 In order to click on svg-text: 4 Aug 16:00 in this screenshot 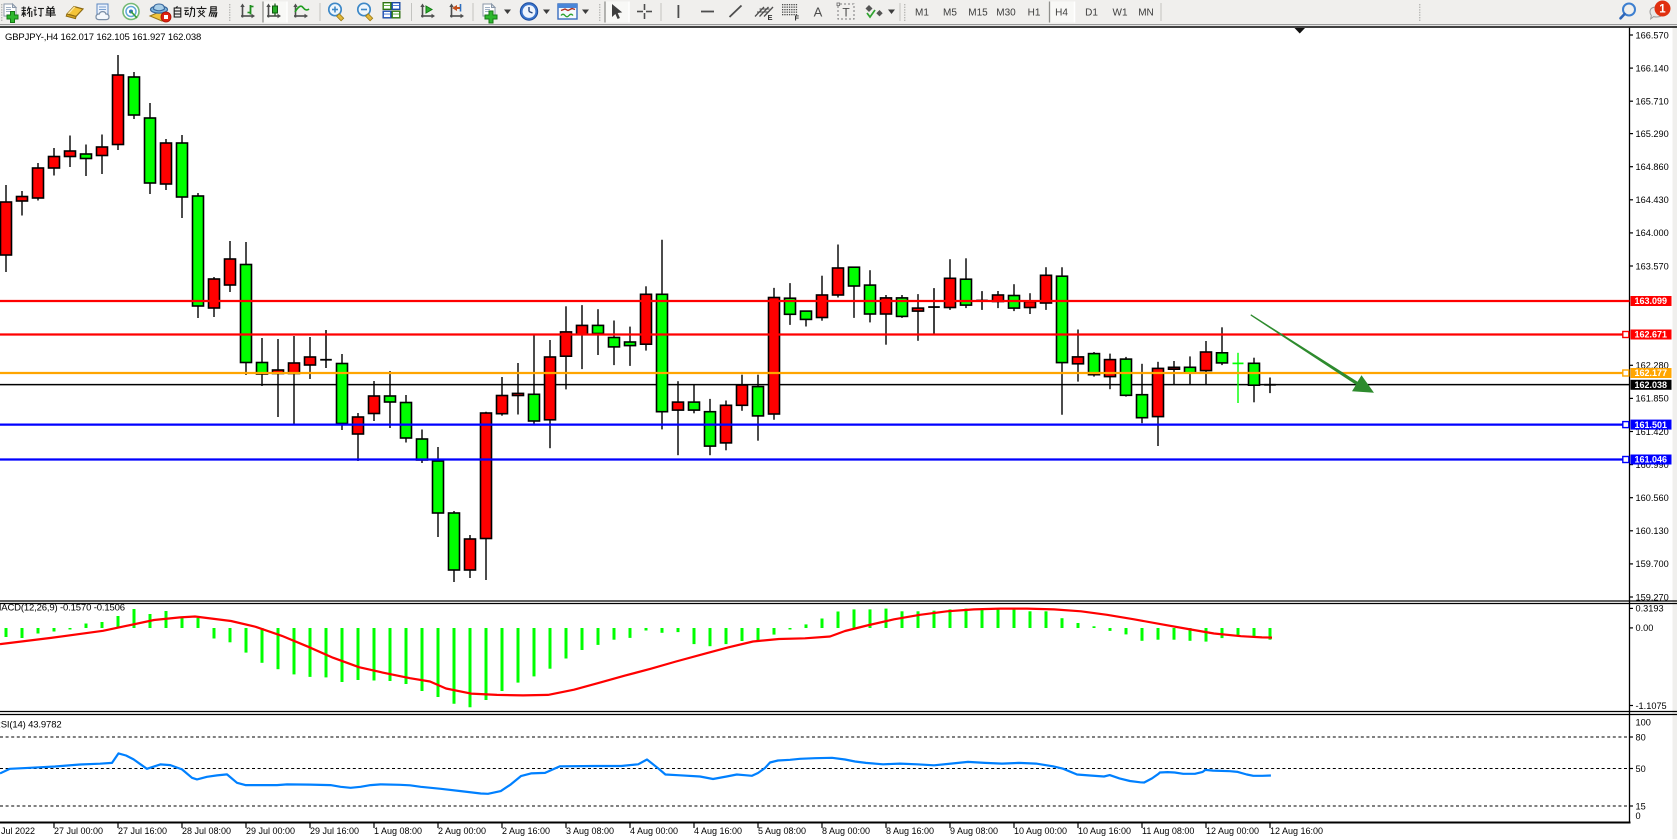, I will do `click(718, 831)`.